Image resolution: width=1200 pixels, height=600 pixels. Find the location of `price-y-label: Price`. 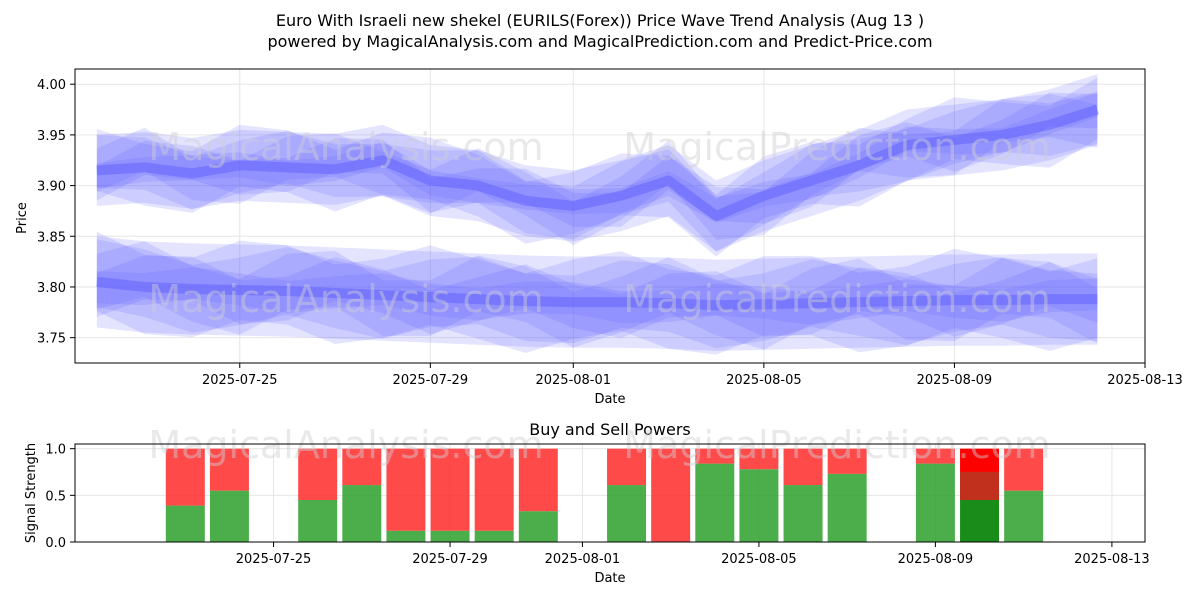

price-y-label: Price is located at coordinates (22, 218).